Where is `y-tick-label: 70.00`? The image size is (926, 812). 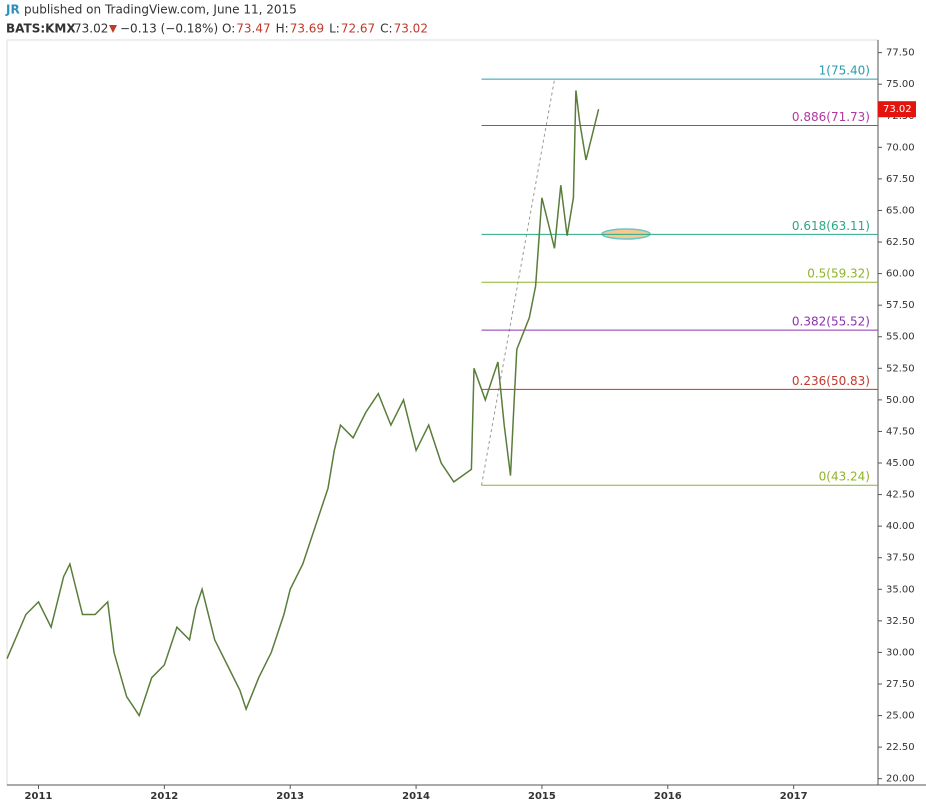 y-tick-label: 70.00 is located at coordinates (900, 147).